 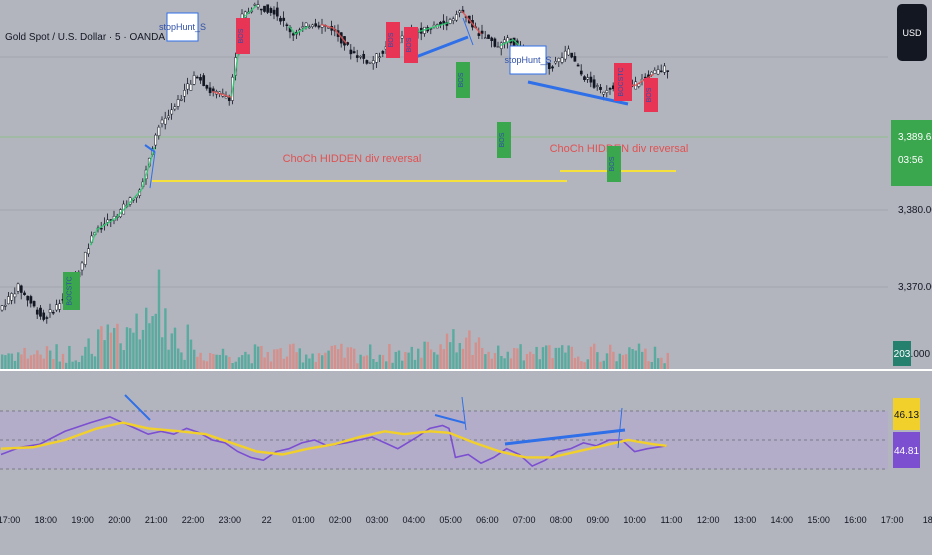 What do you see at coordinates (651, 95) in the screenshot?
I see `signal-sell-5: BOS` at bounding box center [651, 95].